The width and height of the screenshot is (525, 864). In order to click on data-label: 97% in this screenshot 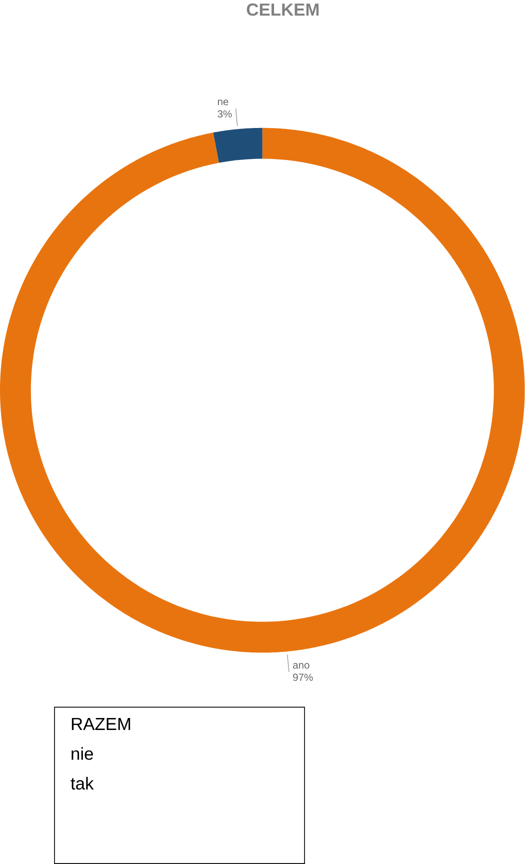, I will do `click(303, 677)`.